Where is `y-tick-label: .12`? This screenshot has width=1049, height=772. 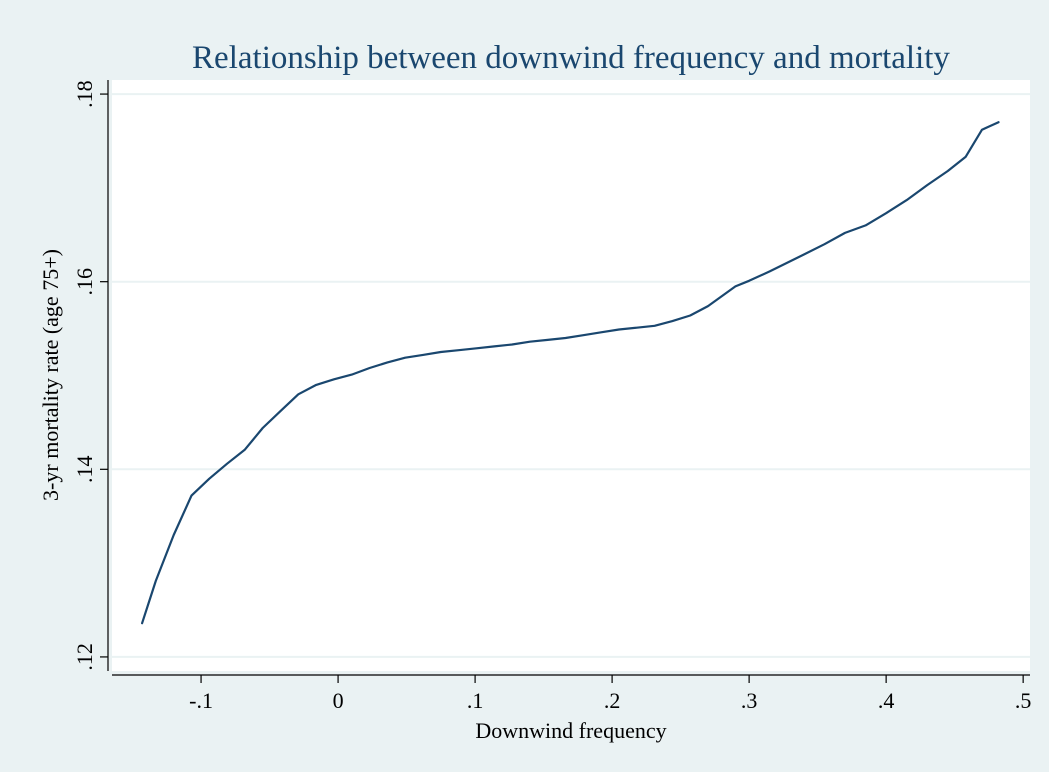
y-tick-label: .12 is located at coordinates (84, 657).